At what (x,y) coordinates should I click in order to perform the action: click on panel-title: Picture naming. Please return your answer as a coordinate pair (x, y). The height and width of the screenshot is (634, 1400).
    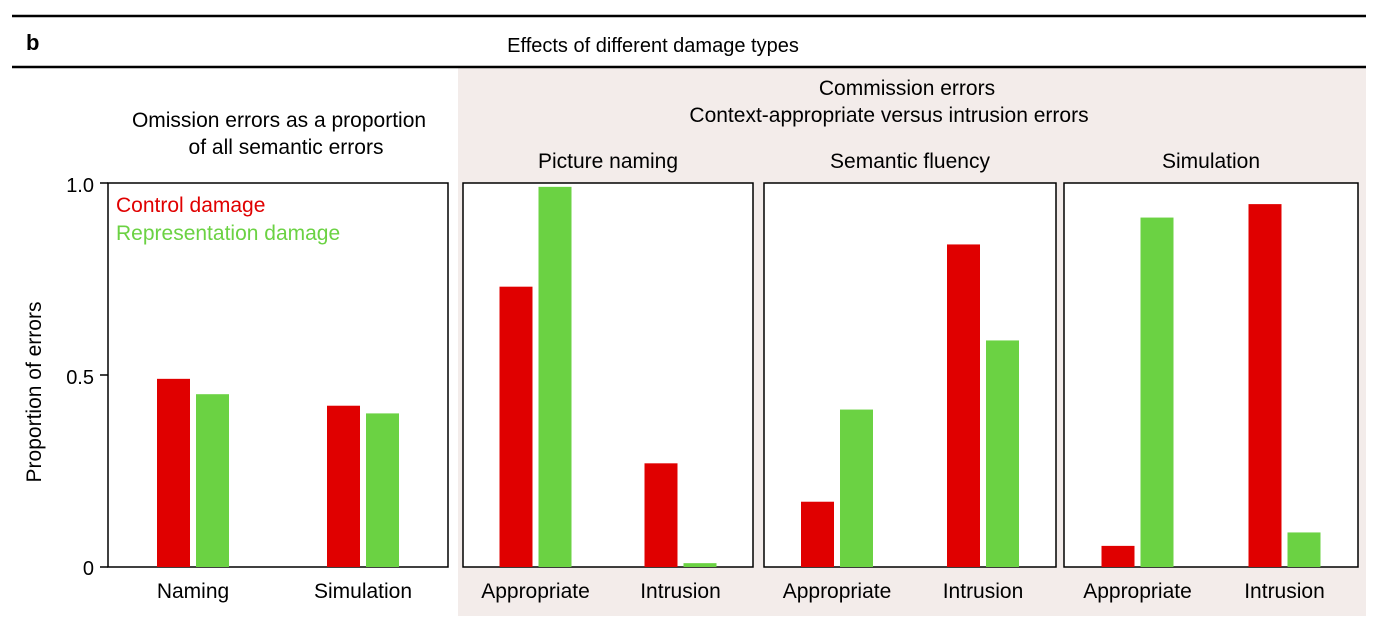
    Looking at the image, I should click on (608, 161).